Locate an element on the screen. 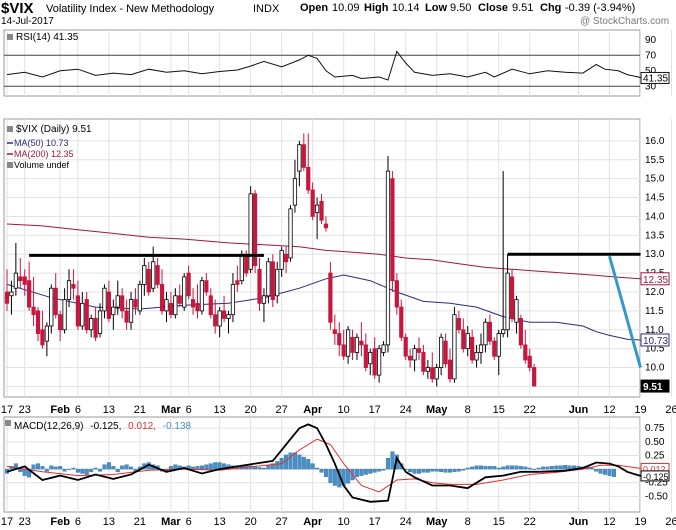  last-value-label: 10.73 is located at coordinates (655, 341).